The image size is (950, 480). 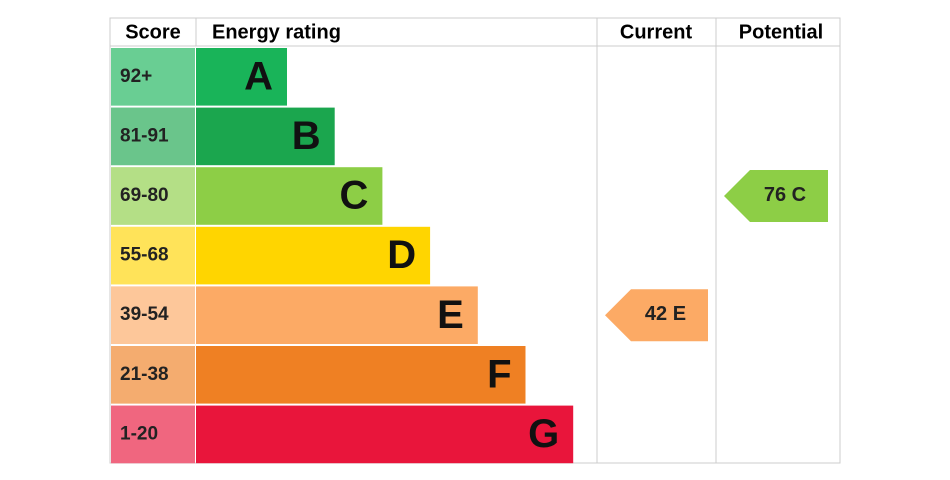 What do you see at coordinates (144, 135) in the screenshot?
I see `score-label: 81-91` at bounding box center [144, 135].